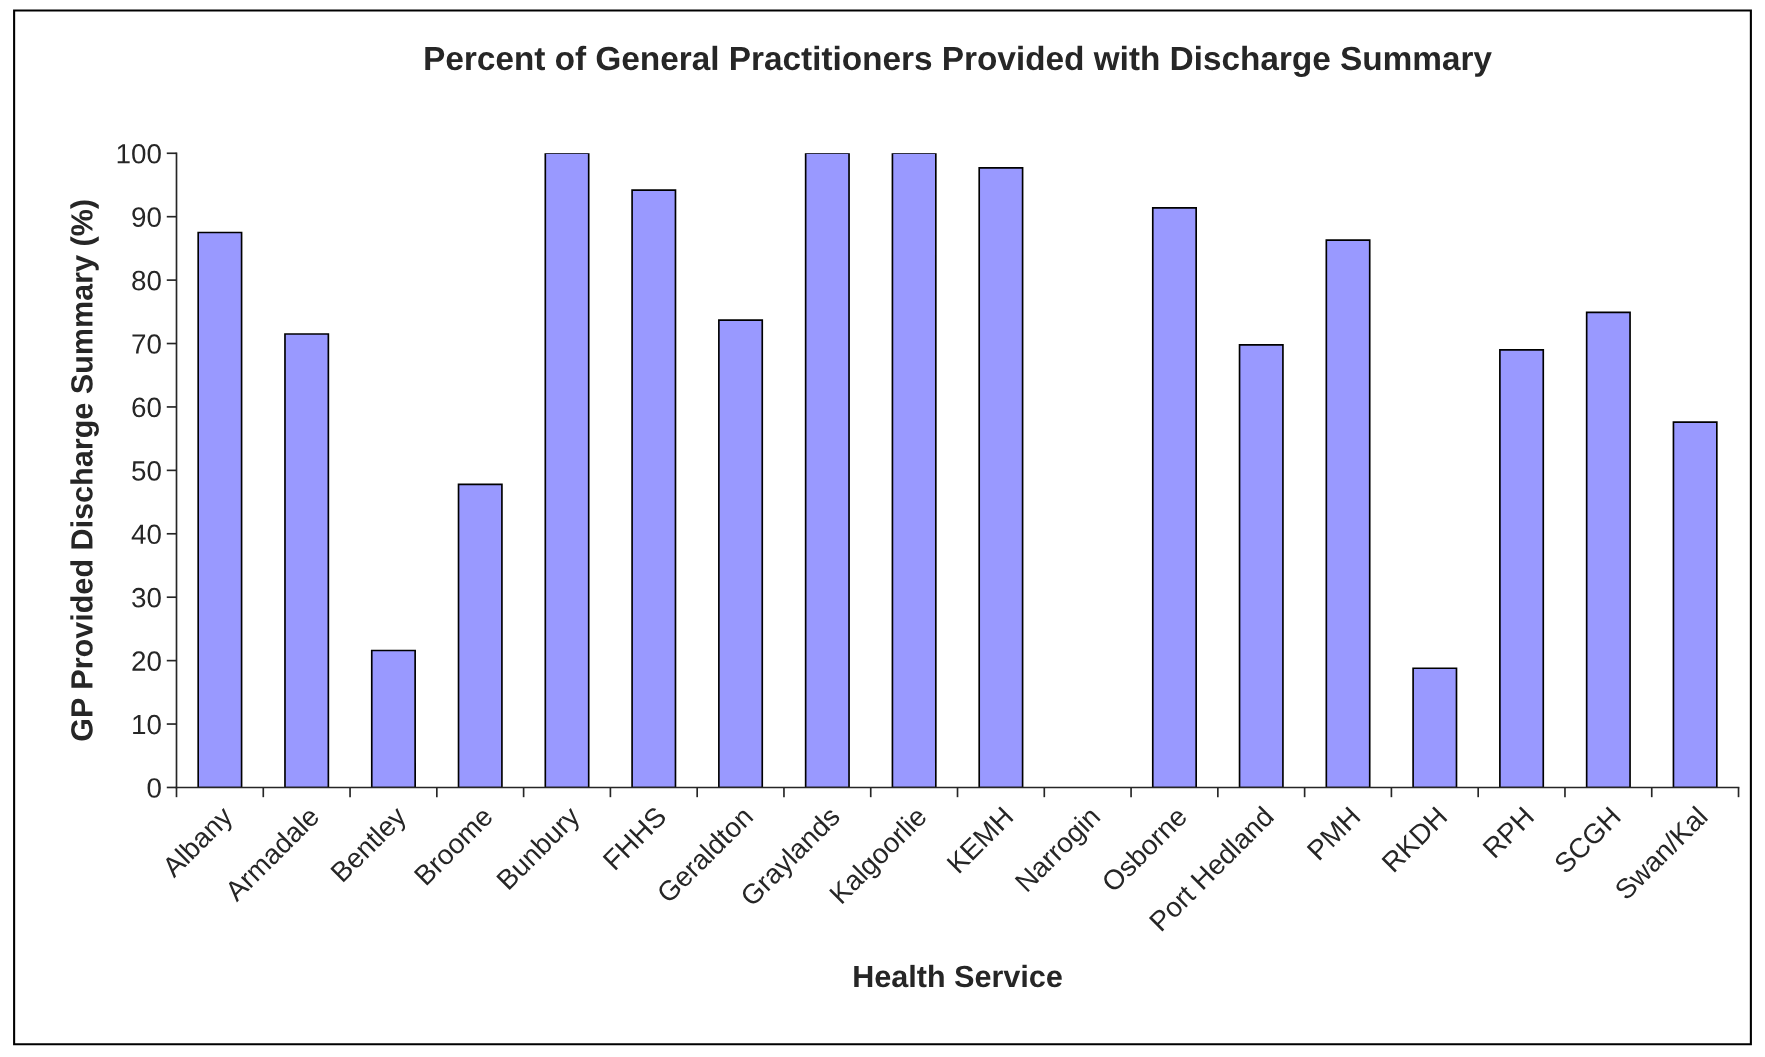 The width and height of the screenshot is (1765, 1057). I want to click on chart-title: Percent of General Practitioners Provided with Discharge Summary, so click(958, 61).